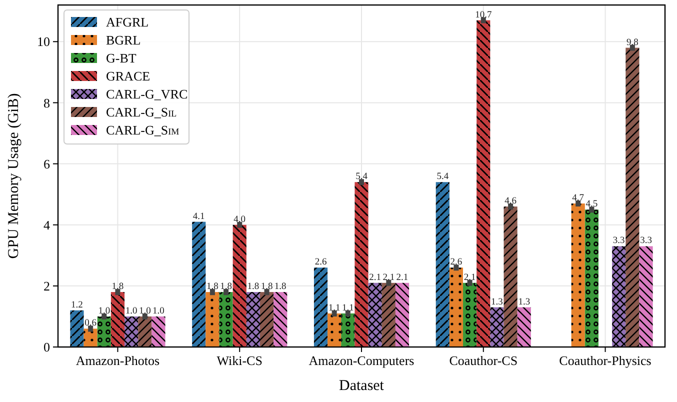 Image resolution: width=677 pixels, height=402 pixels. Describe the element at coordinates (199, 217) in the screenshot. I see `data-label: 4.1` at that location.